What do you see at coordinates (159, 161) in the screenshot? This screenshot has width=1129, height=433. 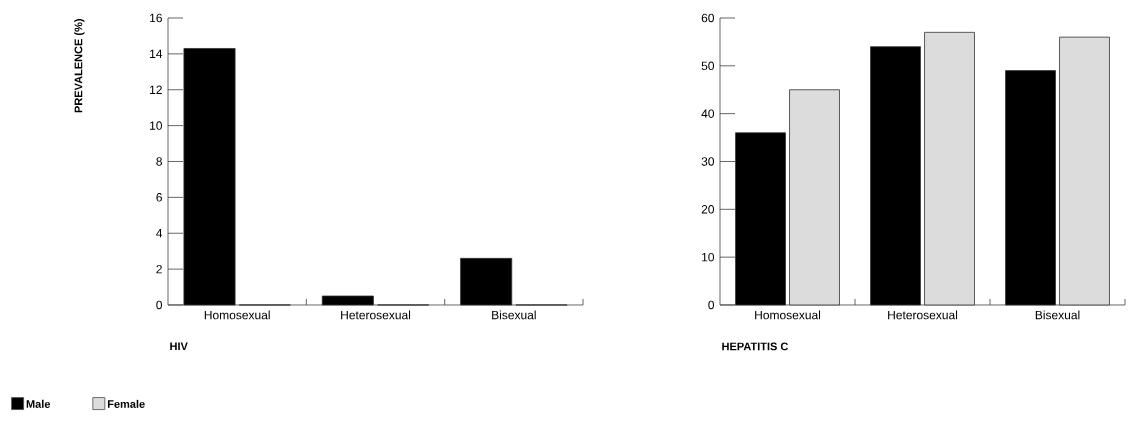 I see `y-tick-label: 8` at bounding box center [159, 161].